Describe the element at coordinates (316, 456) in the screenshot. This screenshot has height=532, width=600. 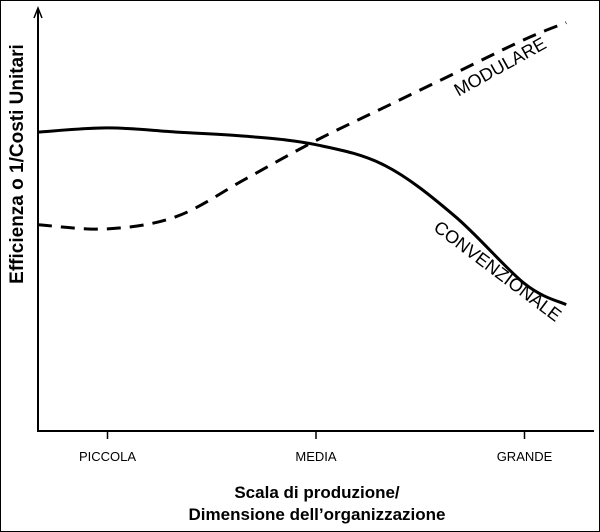
I see `x-tick-label: MEDIA` at that location.